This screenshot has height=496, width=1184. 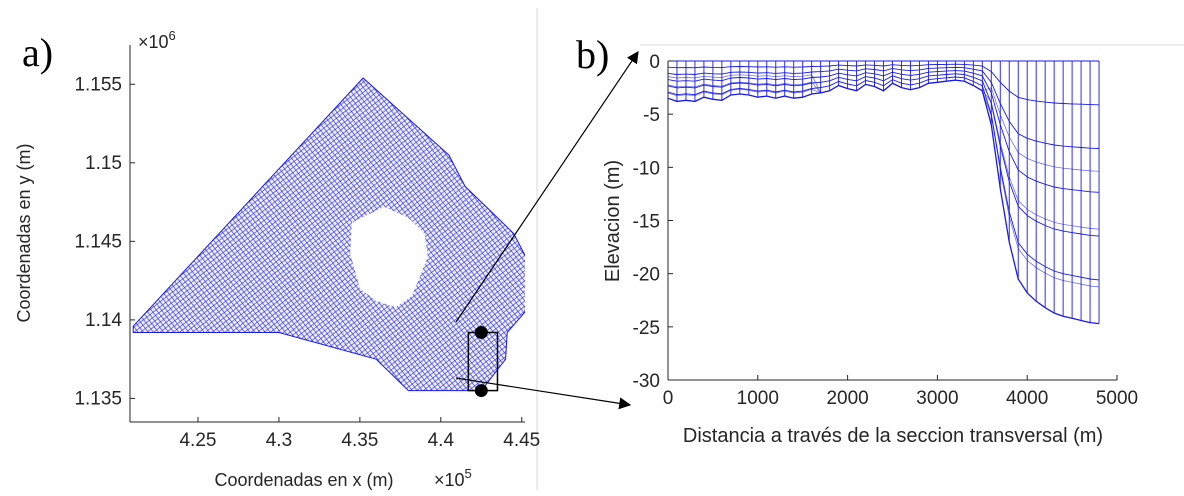 I want to click on x-tick-label-a: 4.25, so click(x=197, y=440).